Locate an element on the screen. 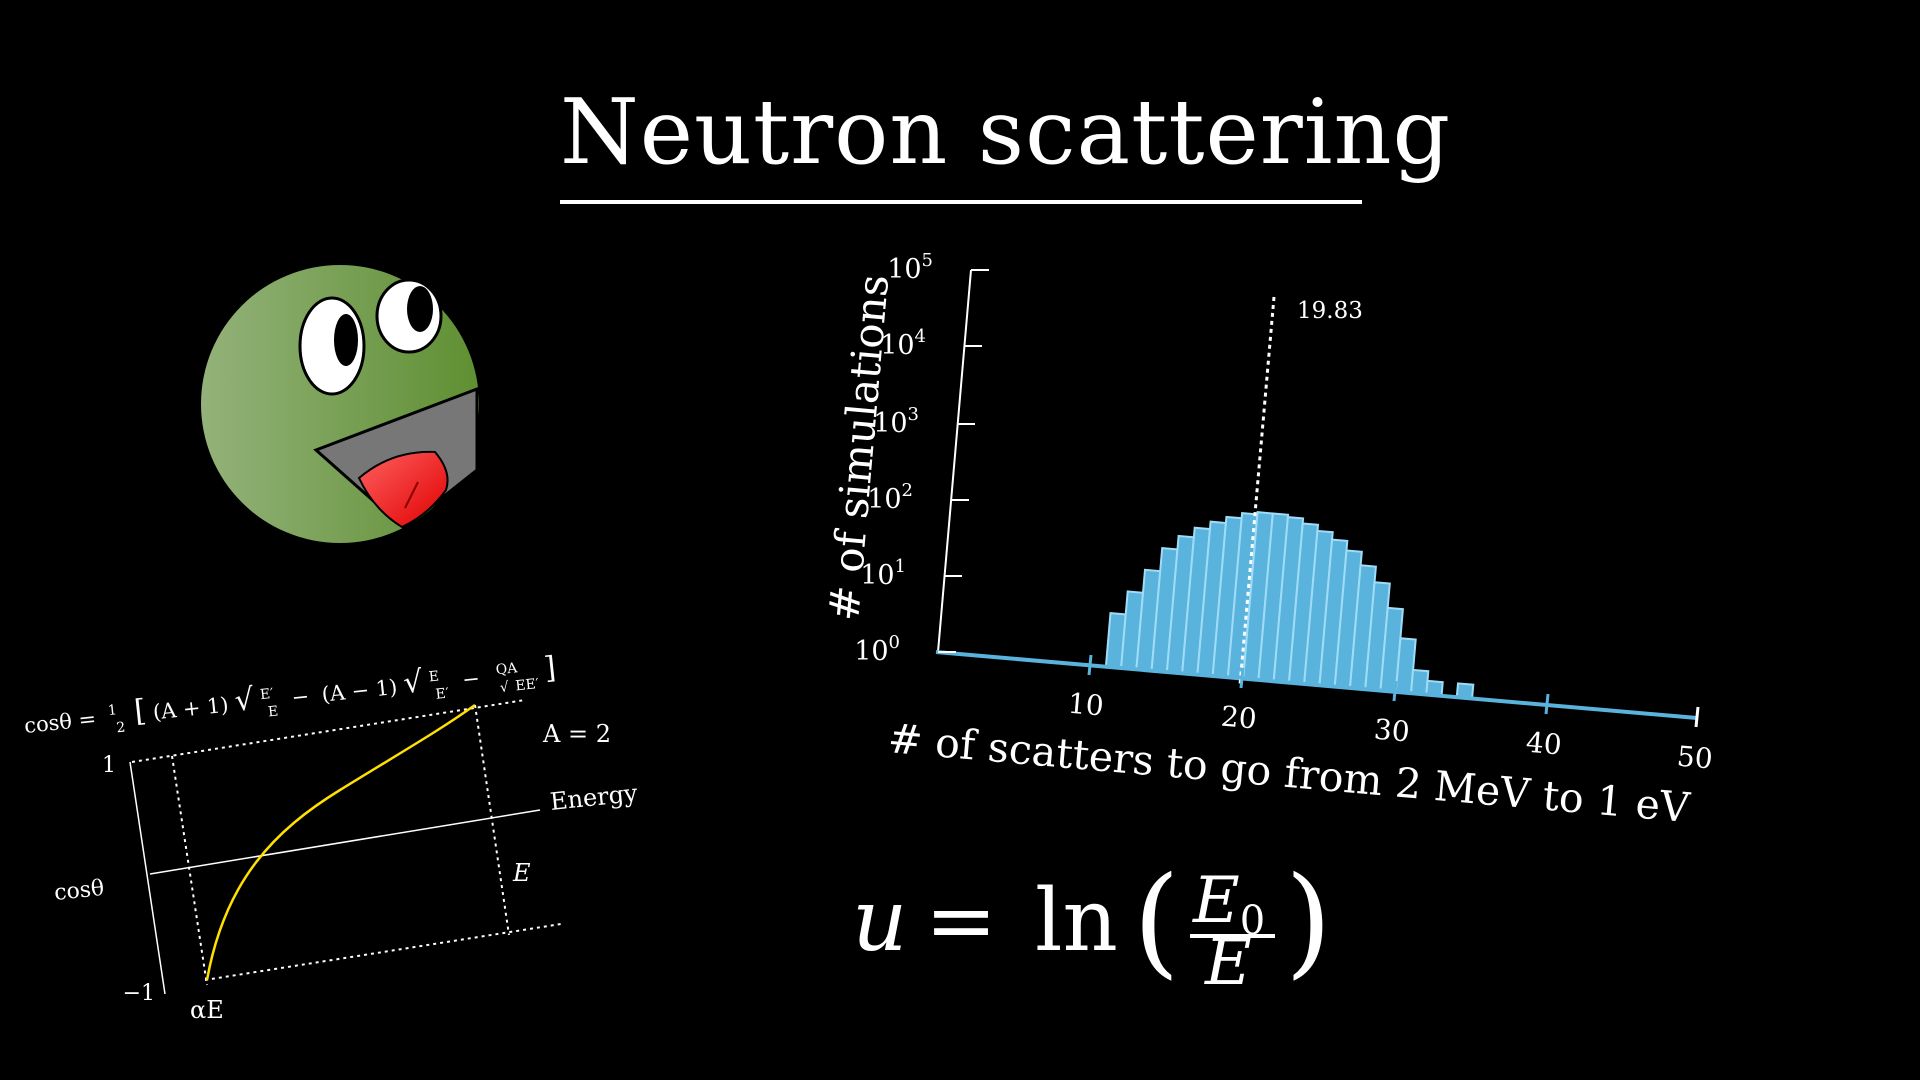 The image size is (1920, 1080). eq-lhs: u is located at coordinates (879, 921).